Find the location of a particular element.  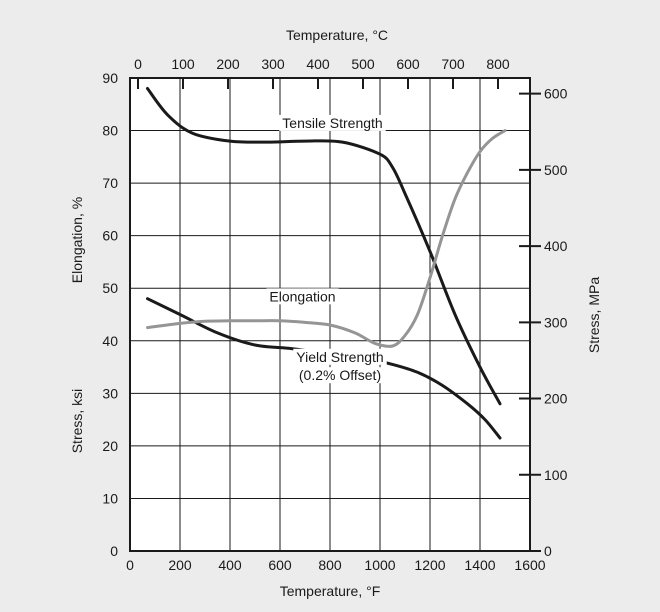

y2-tick-label: 0 is located at coordinates (548, 551).